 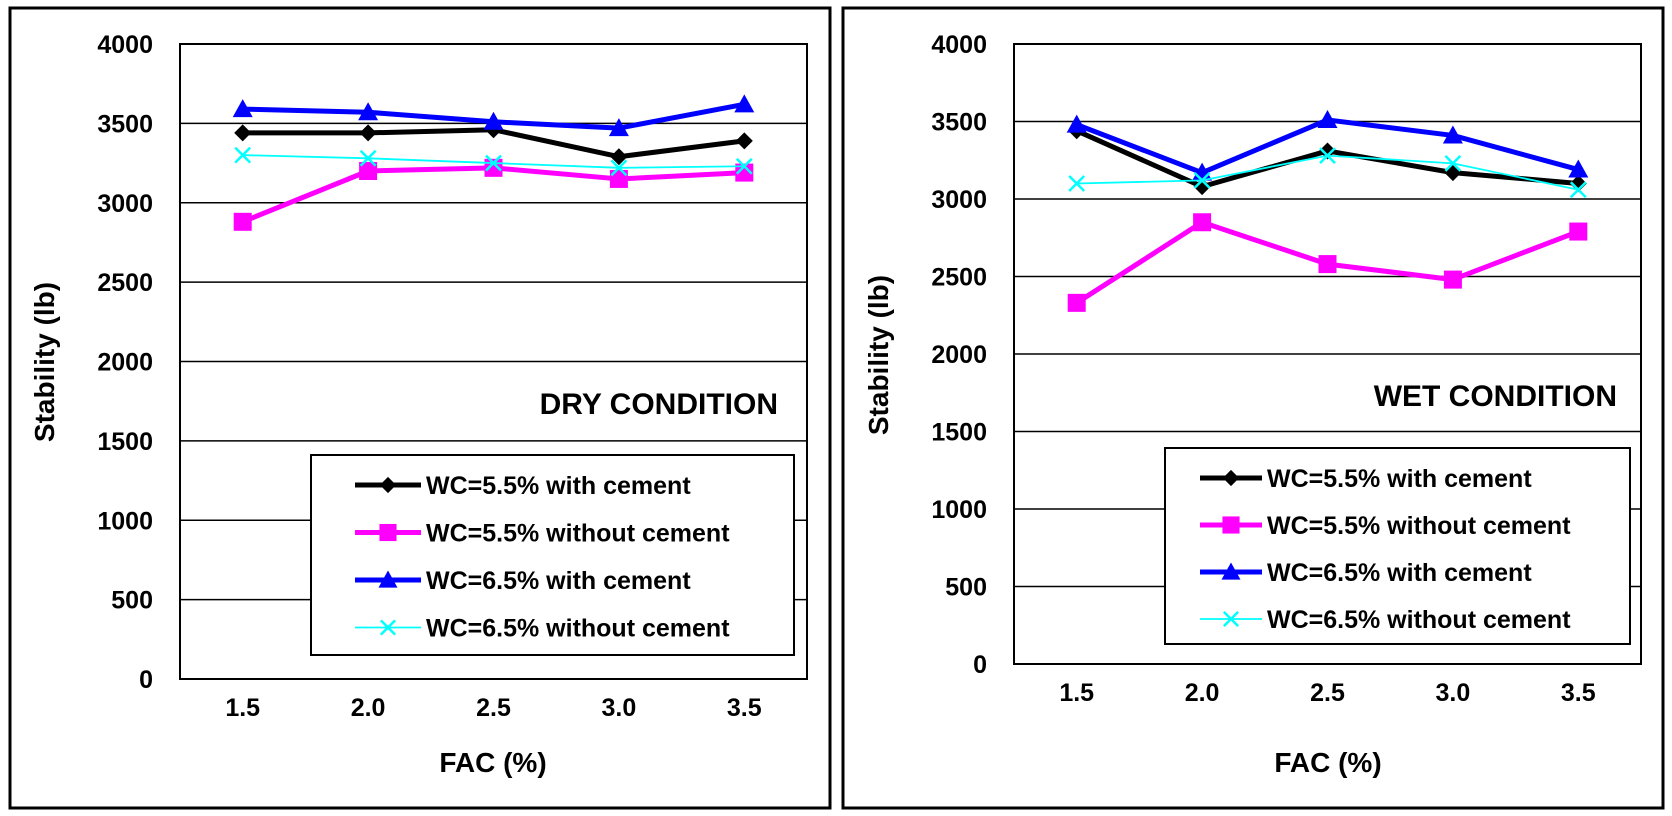 What do you see at coordinates (966, 588) in the screenshot?
I see `wet-y-tick-label: 500` at bounding box center [966, 588].